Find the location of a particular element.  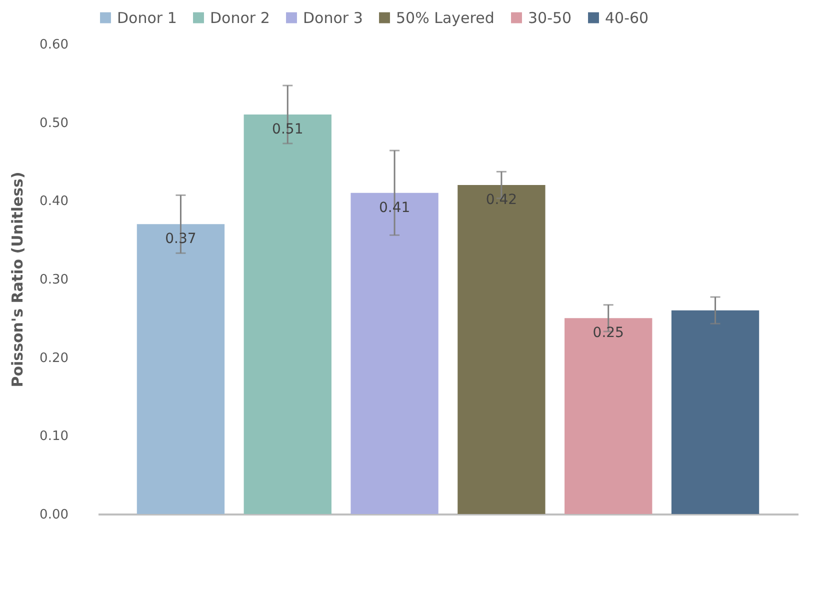

data-label: 0.51 is located at coordinates (288, 130).